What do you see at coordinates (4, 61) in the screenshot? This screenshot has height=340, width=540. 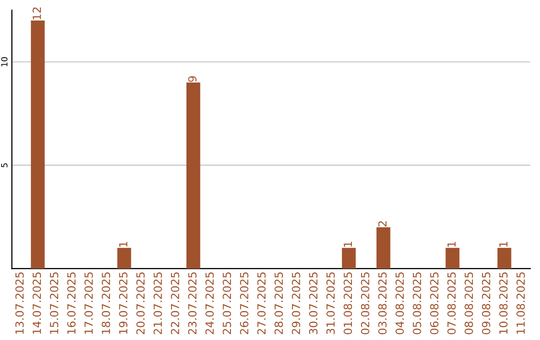 I see `y-tick-label: 10` at bounding box center [4, 61].